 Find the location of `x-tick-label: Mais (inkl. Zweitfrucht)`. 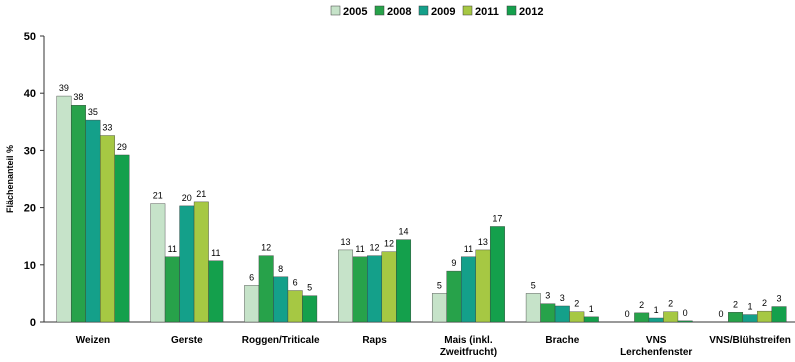

x-tick-label: Mais (inkl. Zweitfrucht) is located at coordinates (468, 346).